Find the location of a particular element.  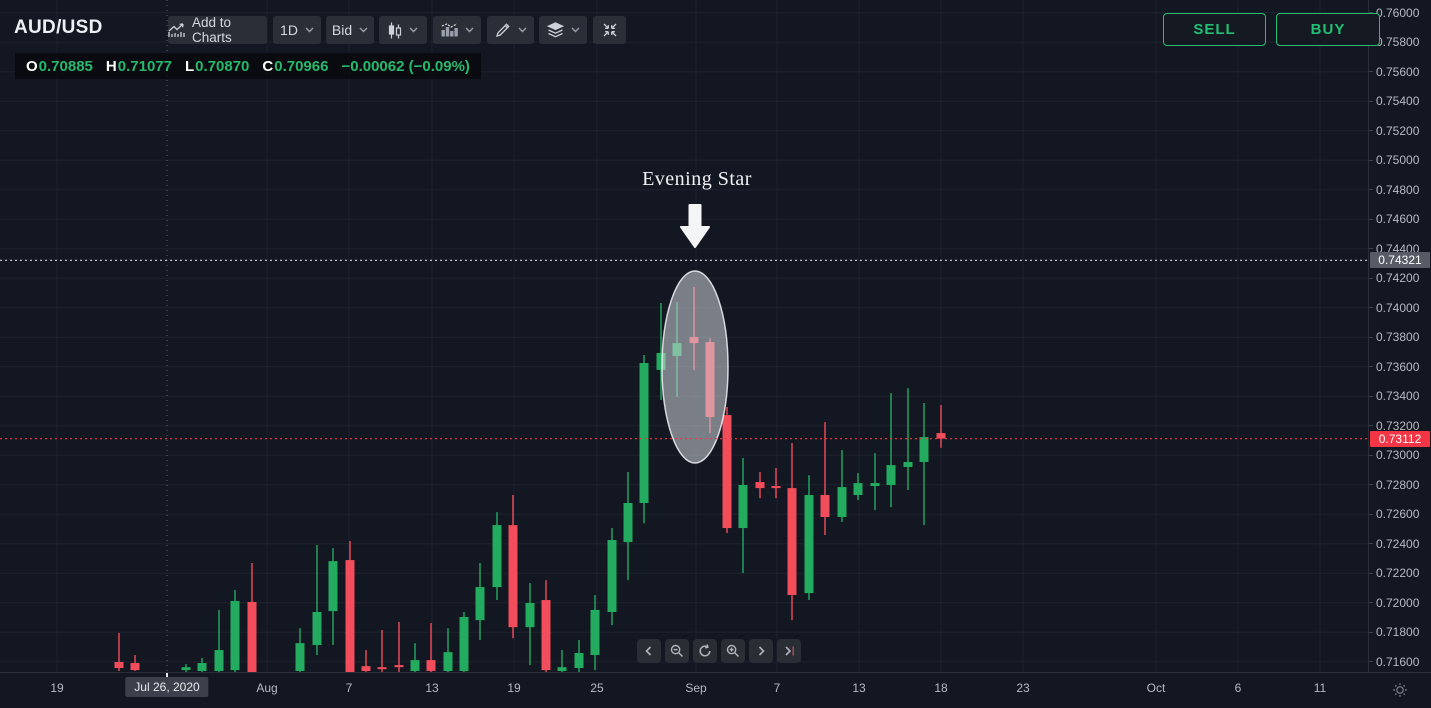

price-axis-label: 0.75000 is located at coordinates (1398, 160).